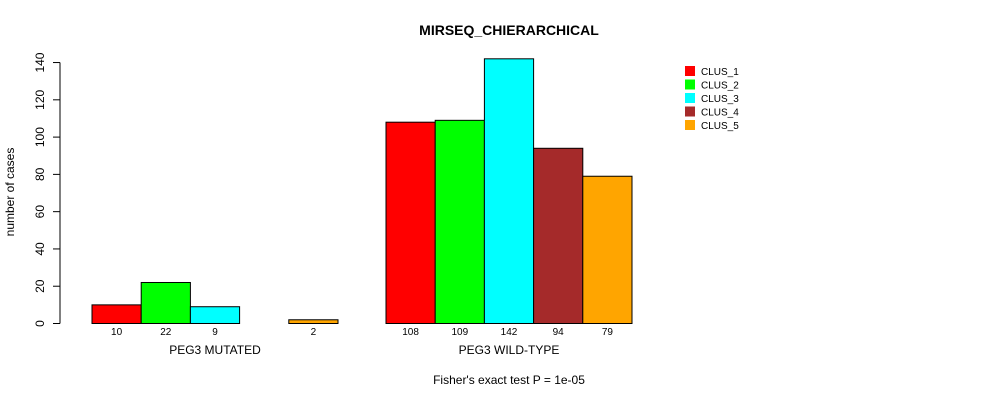 This screenshot has height=400, width=990. I want to click on y-tick-label: 40, so click(40, 249).